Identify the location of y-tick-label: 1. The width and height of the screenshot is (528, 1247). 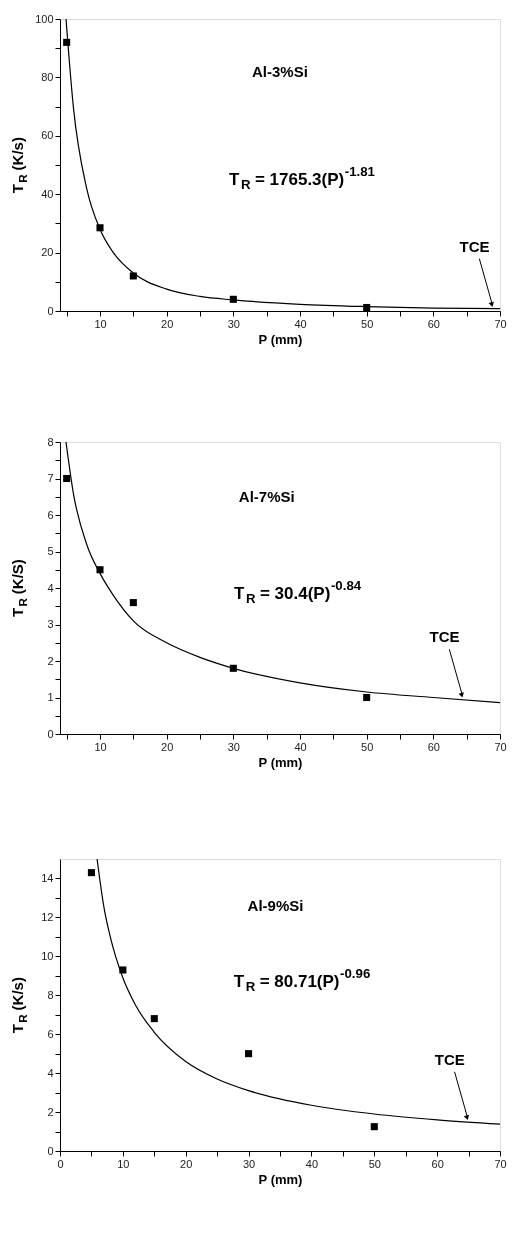
(50, 697).